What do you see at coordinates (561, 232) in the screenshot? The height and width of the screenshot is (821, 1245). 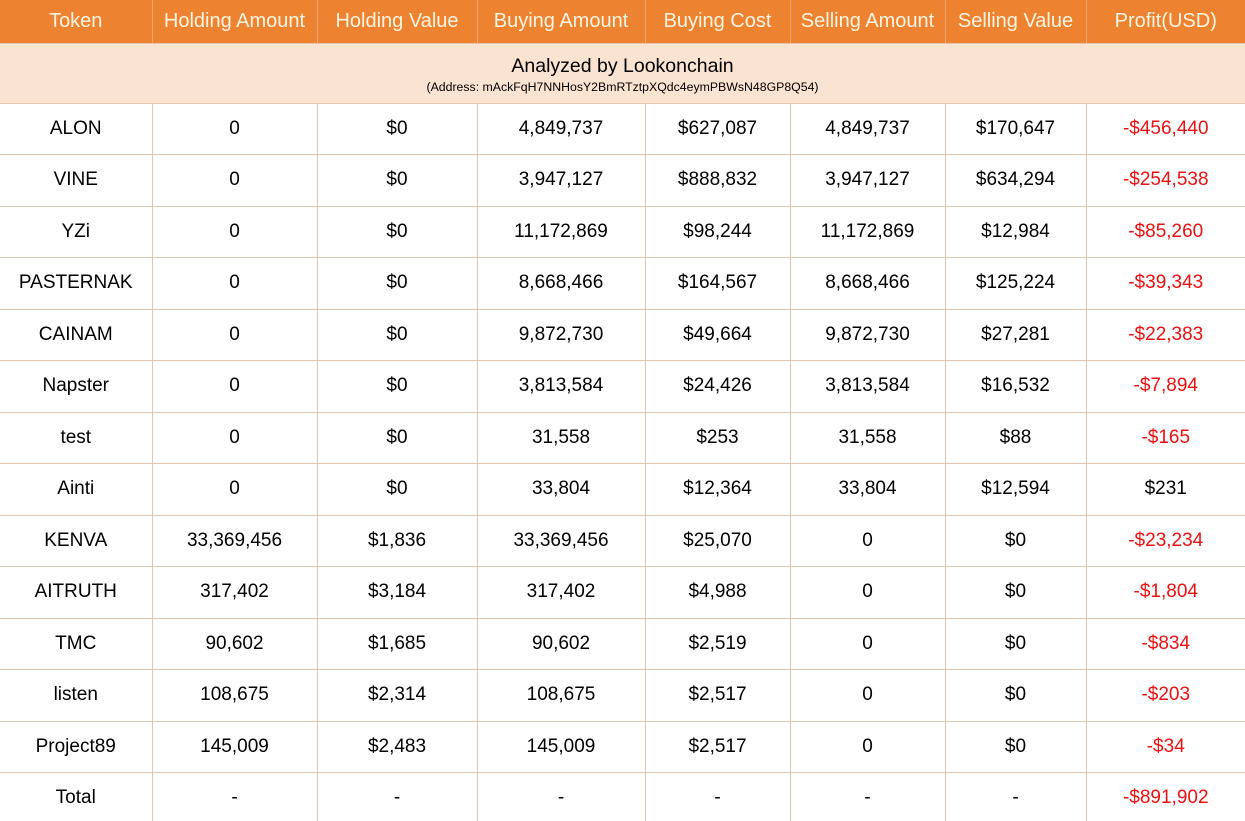 I see `cell-buying-amount: 11,172,869` at bounding box center [561, 232].